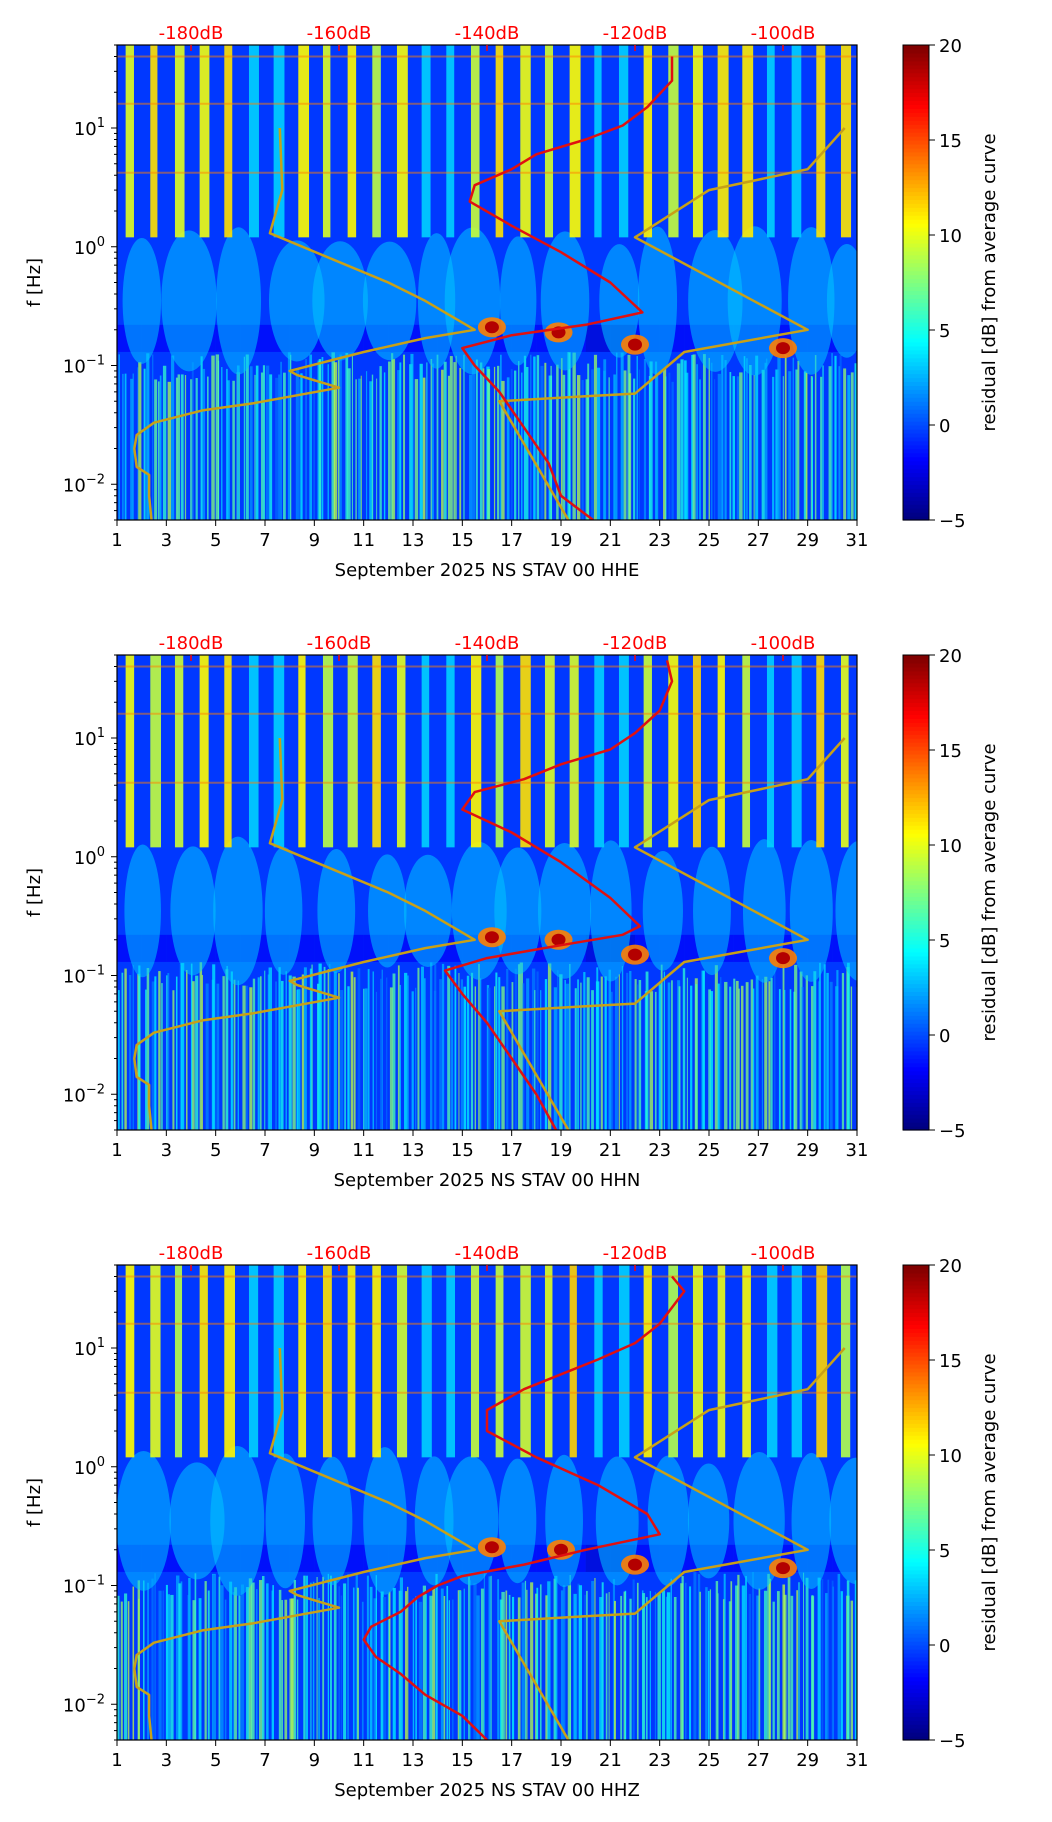  What do you see at coordinates (264, 540) in the screenshot?
I see `x-tick-label: 7` at bounding box center [264, 540].